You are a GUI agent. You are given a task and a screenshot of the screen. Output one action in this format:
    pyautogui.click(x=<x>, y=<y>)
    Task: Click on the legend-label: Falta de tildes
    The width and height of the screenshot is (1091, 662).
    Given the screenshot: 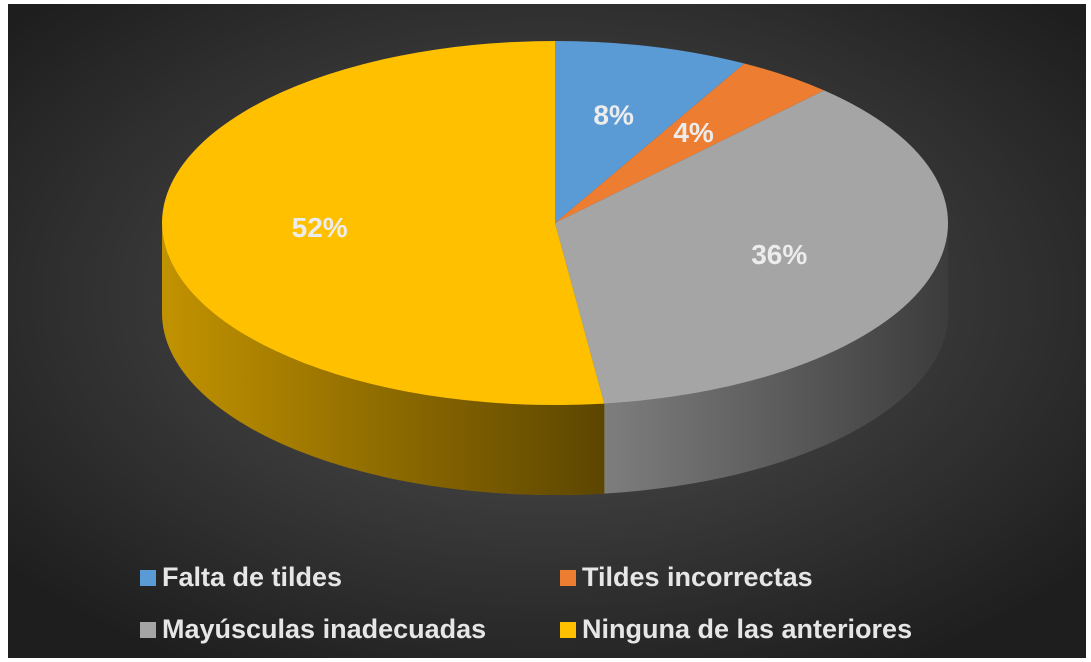 What is the action you would take?
    pyautogui.click(x=252, y=577)
    